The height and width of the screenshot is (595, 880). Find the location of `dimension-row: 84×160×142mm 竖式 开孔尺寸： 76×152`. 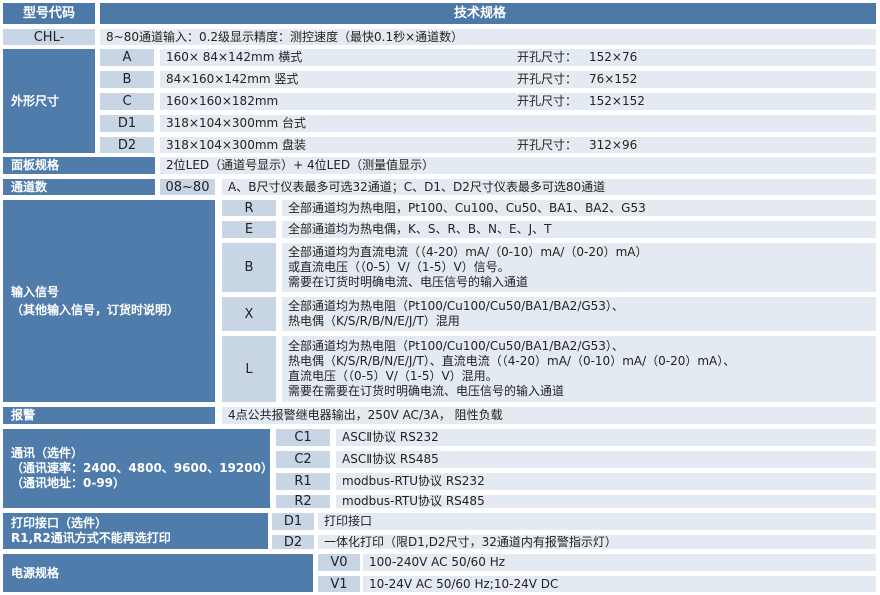

dimension-row: 84×160×142mm 竖式 开孔尺寸： 76×152 is located at coordinates (518, 79).